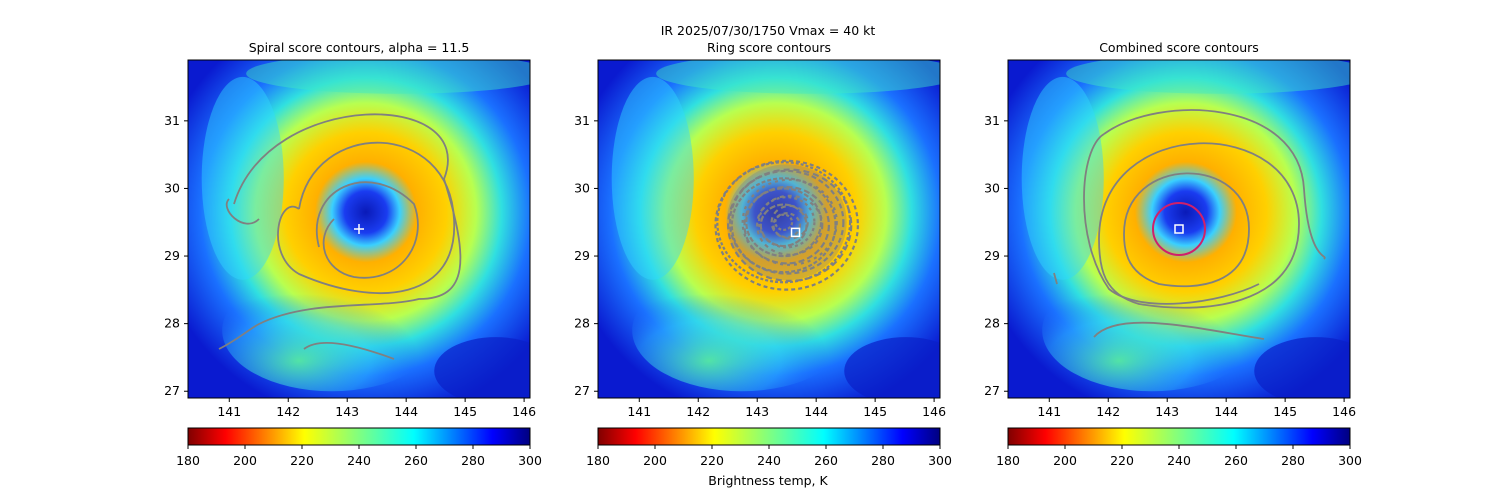 This screenshot has height=500, width=1500. Describe the element at coordinates (768, 480) in the screenshot. I see `colorbar-label: Brightness temp, K` at that location.